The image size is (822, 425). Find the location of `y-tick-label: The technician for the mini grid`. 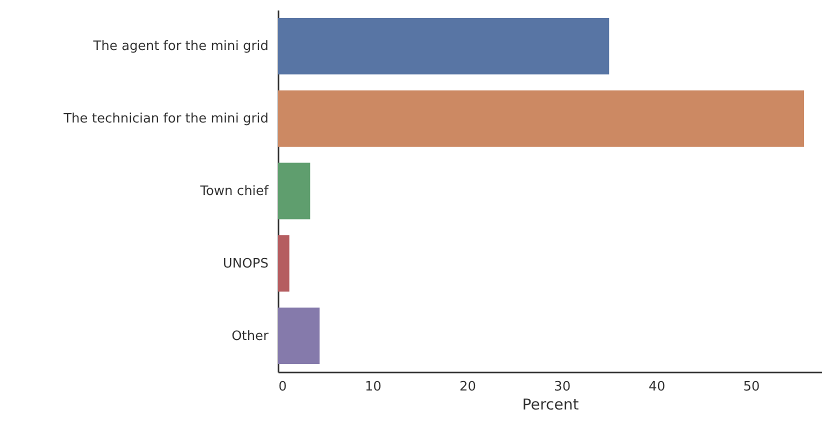

y-tick-label: The technician for the mini grid is located at coordinates (165, 119).